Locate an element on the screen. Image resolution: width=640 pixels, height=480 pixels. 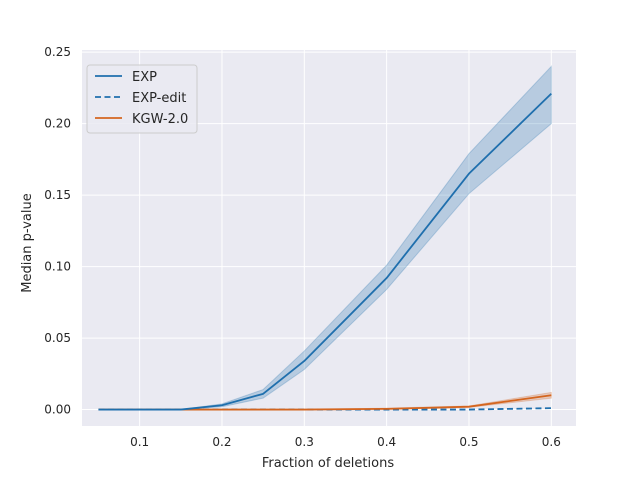
x-tick-label: 0.4 is located at coordinates (386, 442).